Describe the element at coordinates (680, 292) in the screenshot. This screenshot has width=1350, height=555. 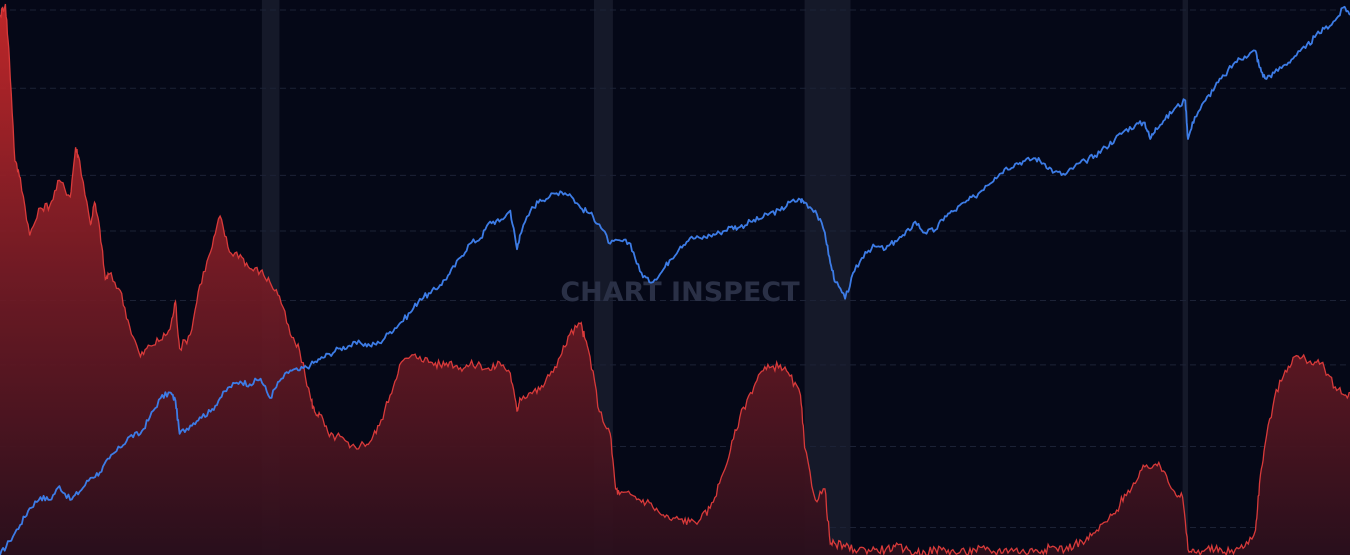
I see `chart-watermark: CHART INSPECT` at that location.